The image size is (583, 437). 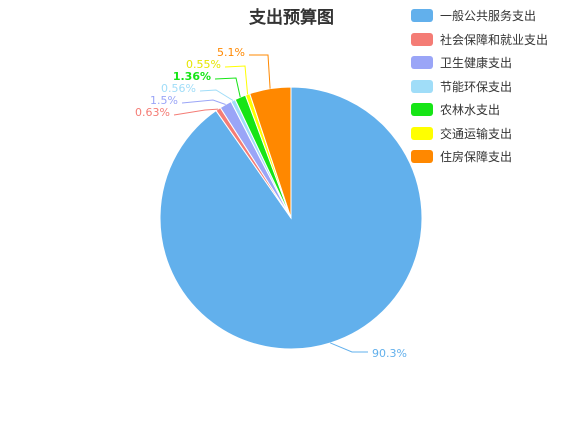 I want to click on legend-label: 节能环保支出, so click(x=476, y=86).